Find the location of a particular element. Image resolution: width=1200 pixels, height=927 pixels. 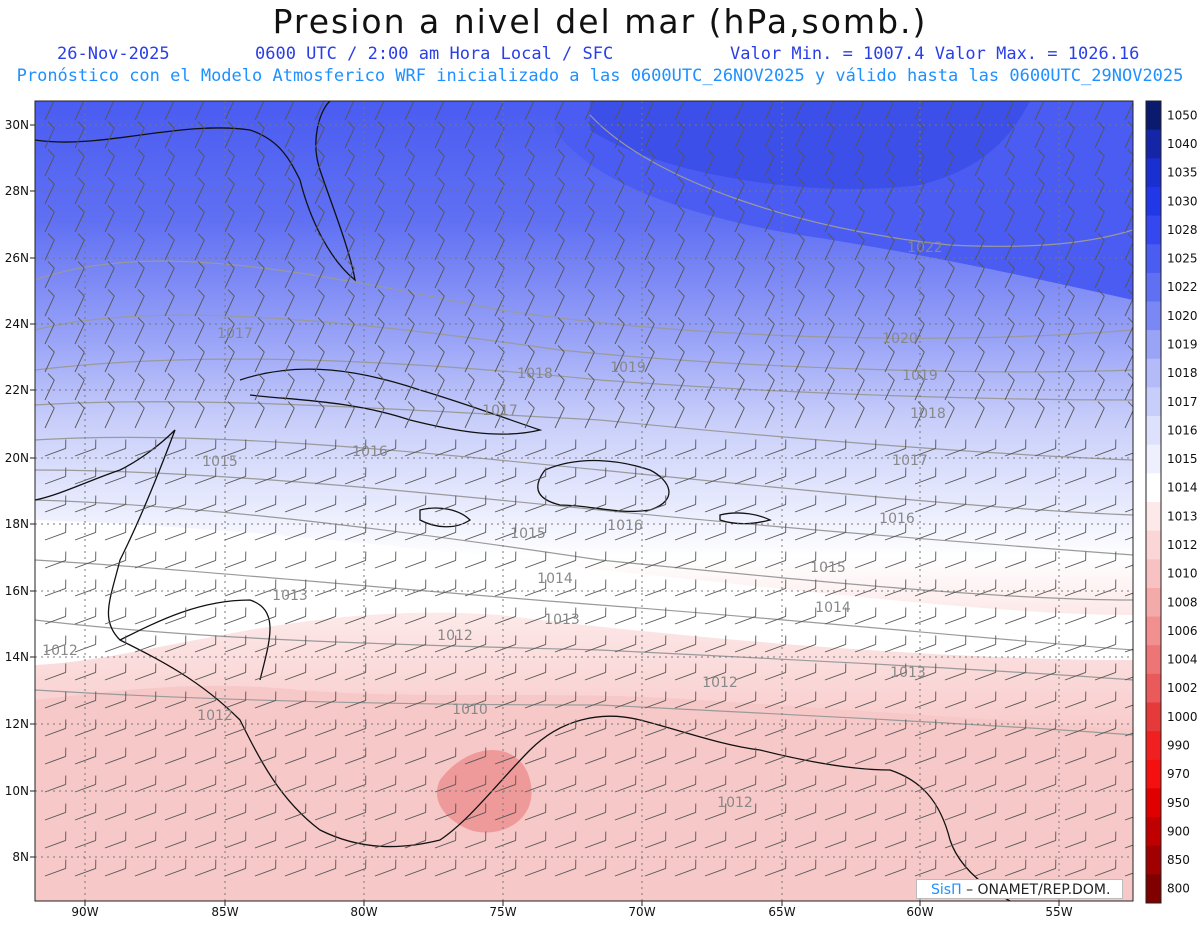

colorbar-swatch is located at coordinates (1153, 660).